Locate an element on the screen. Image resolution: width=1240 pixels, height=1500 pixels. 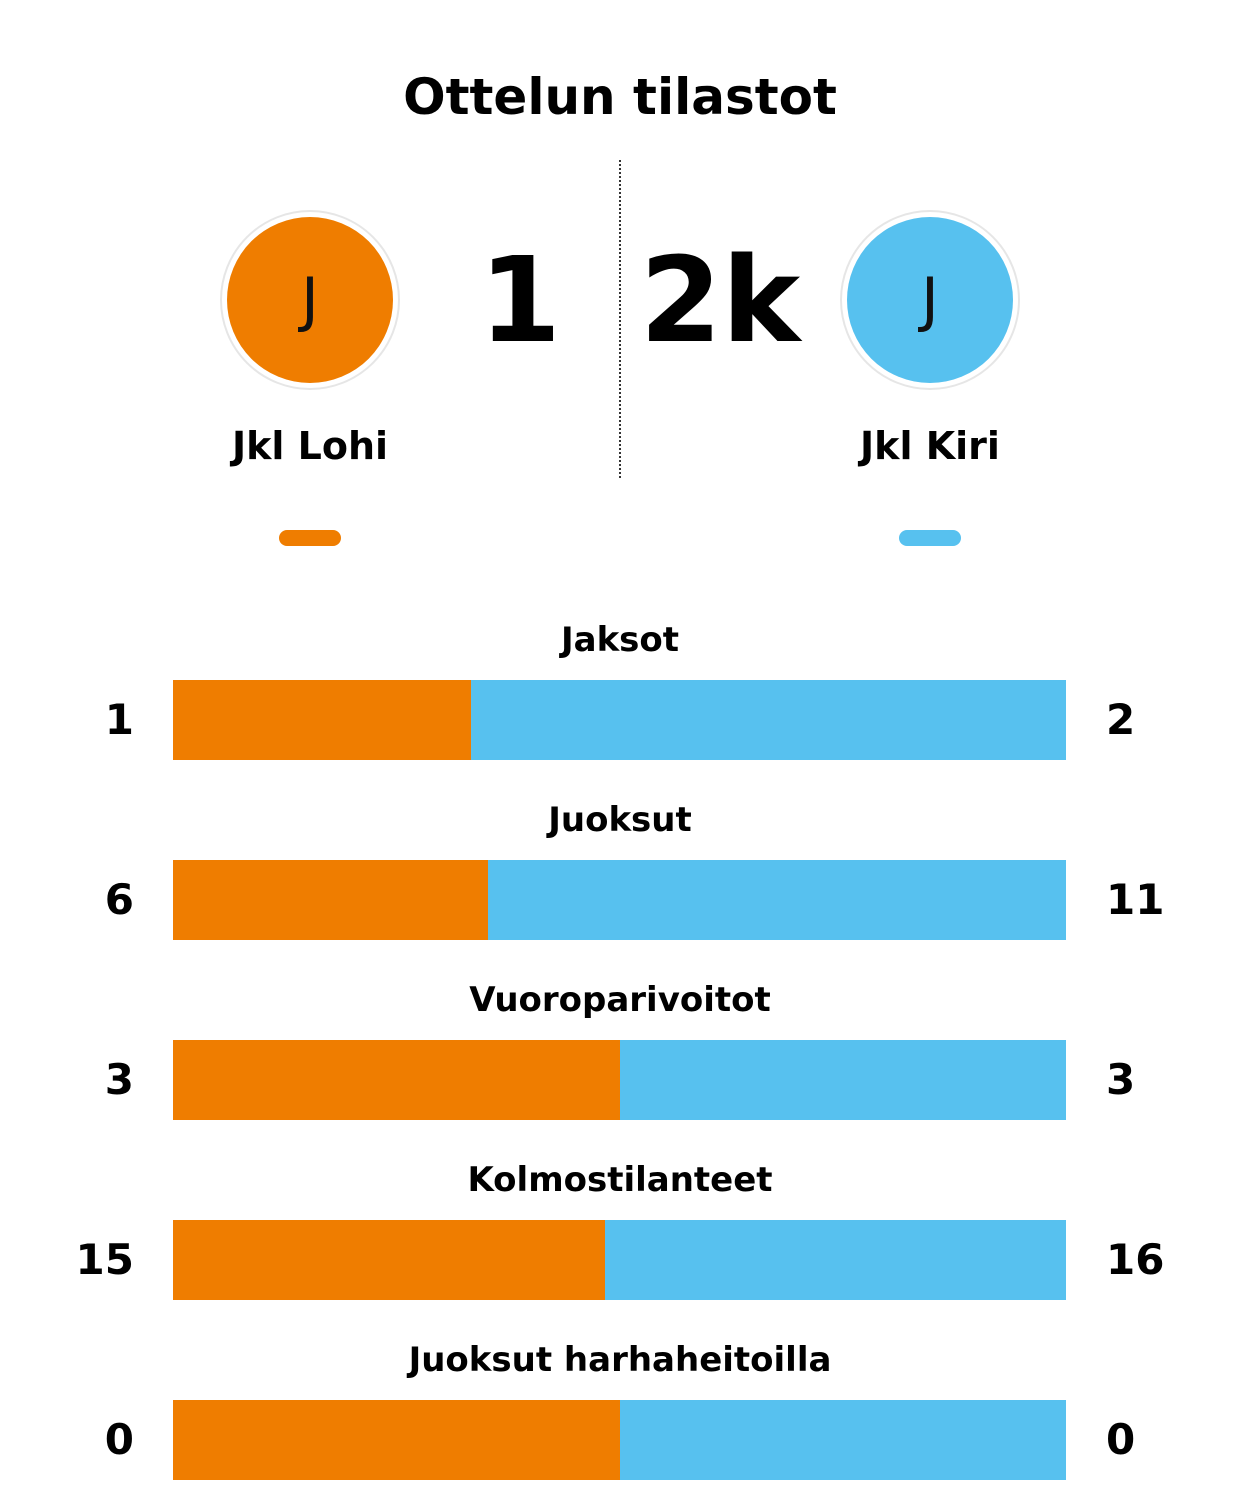
away-stat-value: 11 is located at coordinates (1135, 899).